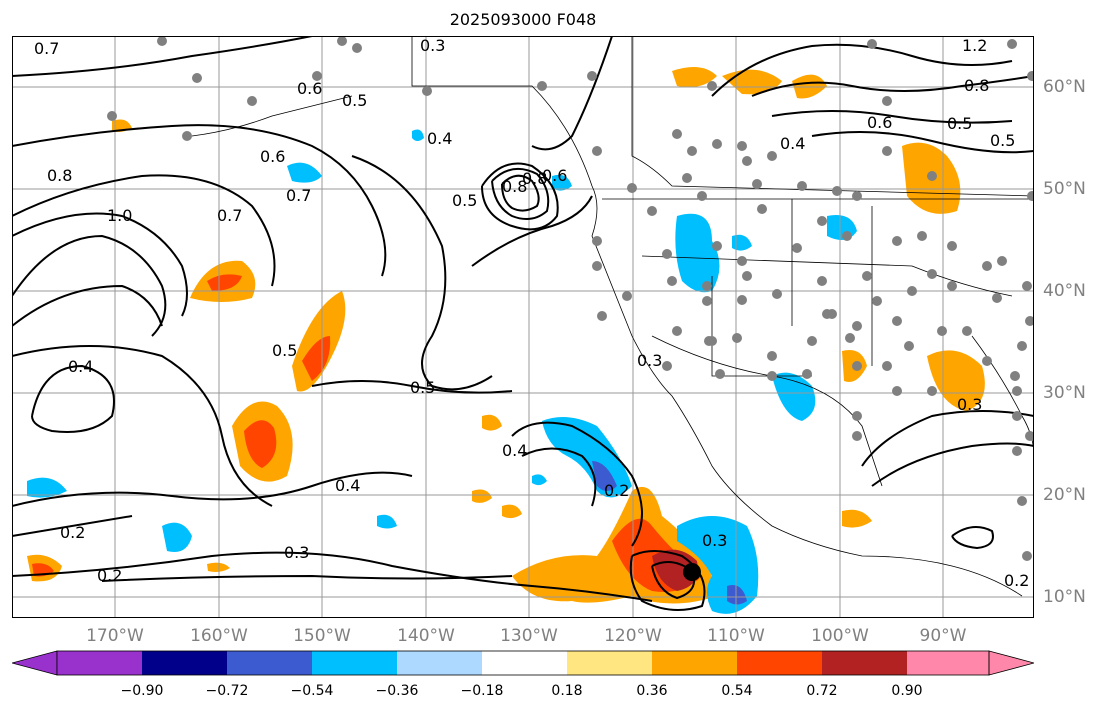  Describe the element at coordinates (907, 691) in the screenshot. I see `colorbar-tick: 0.90` at that location.